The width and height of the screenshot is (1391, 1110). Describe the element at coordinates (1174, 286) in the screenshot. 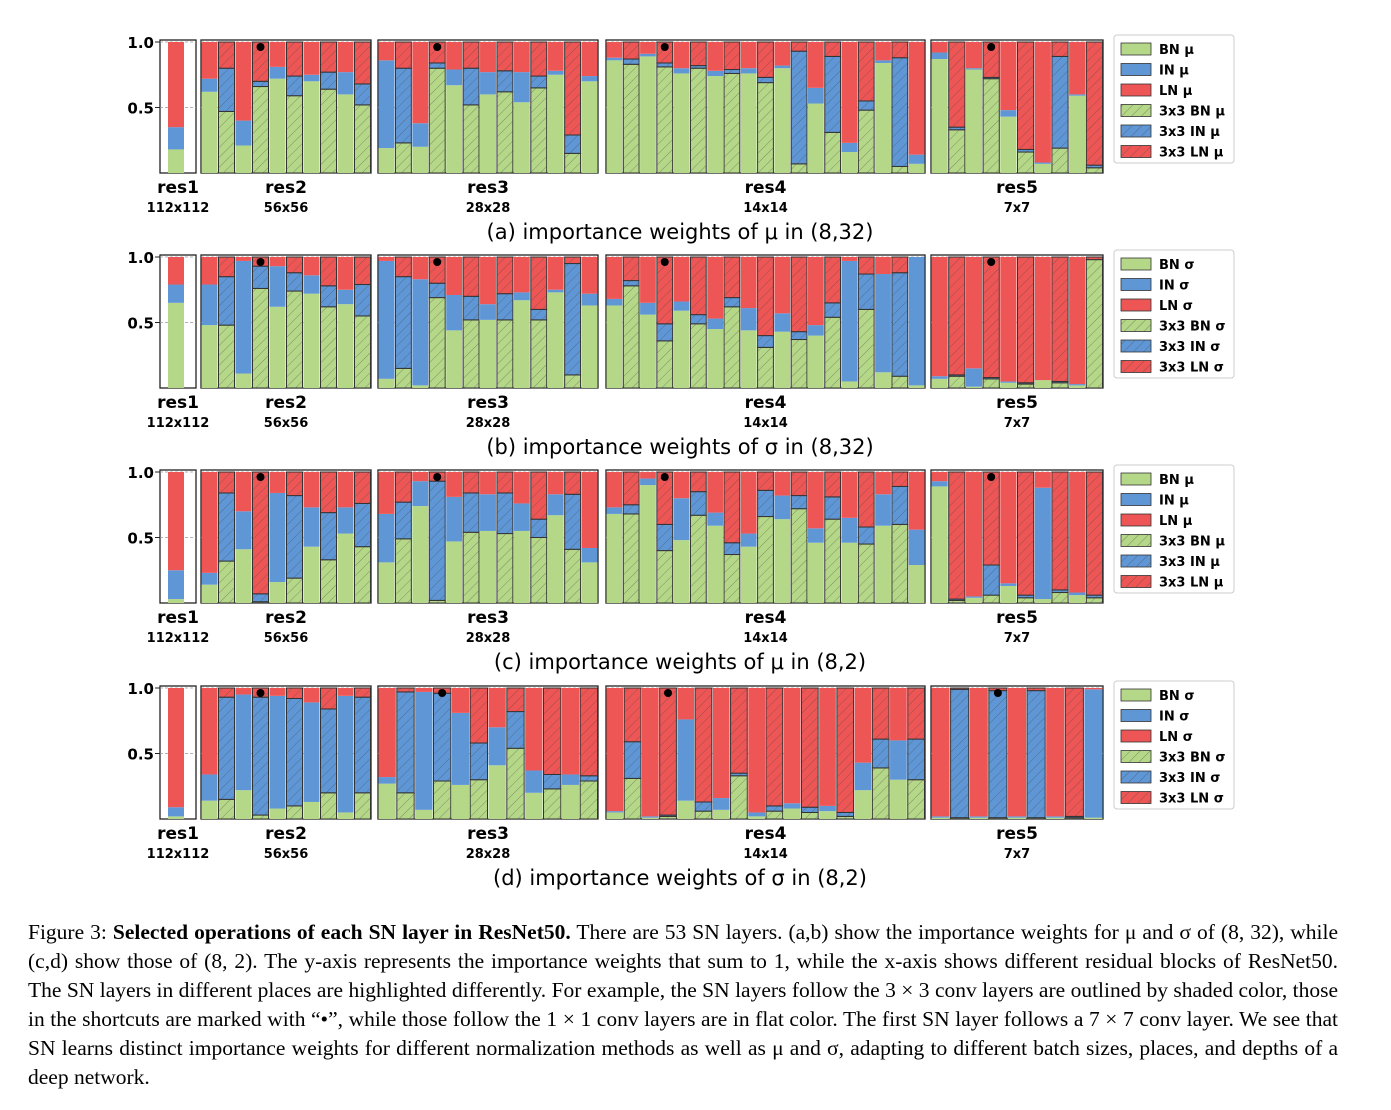

I see `legend-label: IN σ` at that location.